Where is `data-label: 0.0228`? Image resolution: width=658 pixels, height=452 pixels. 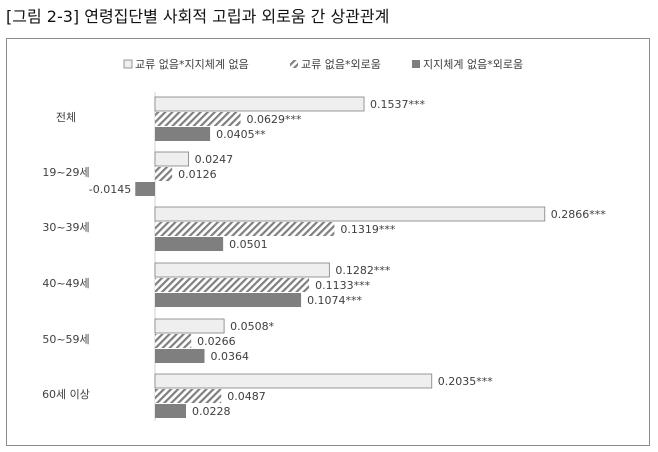
data-label: 0.0228 is located at coordinates (211, 411).